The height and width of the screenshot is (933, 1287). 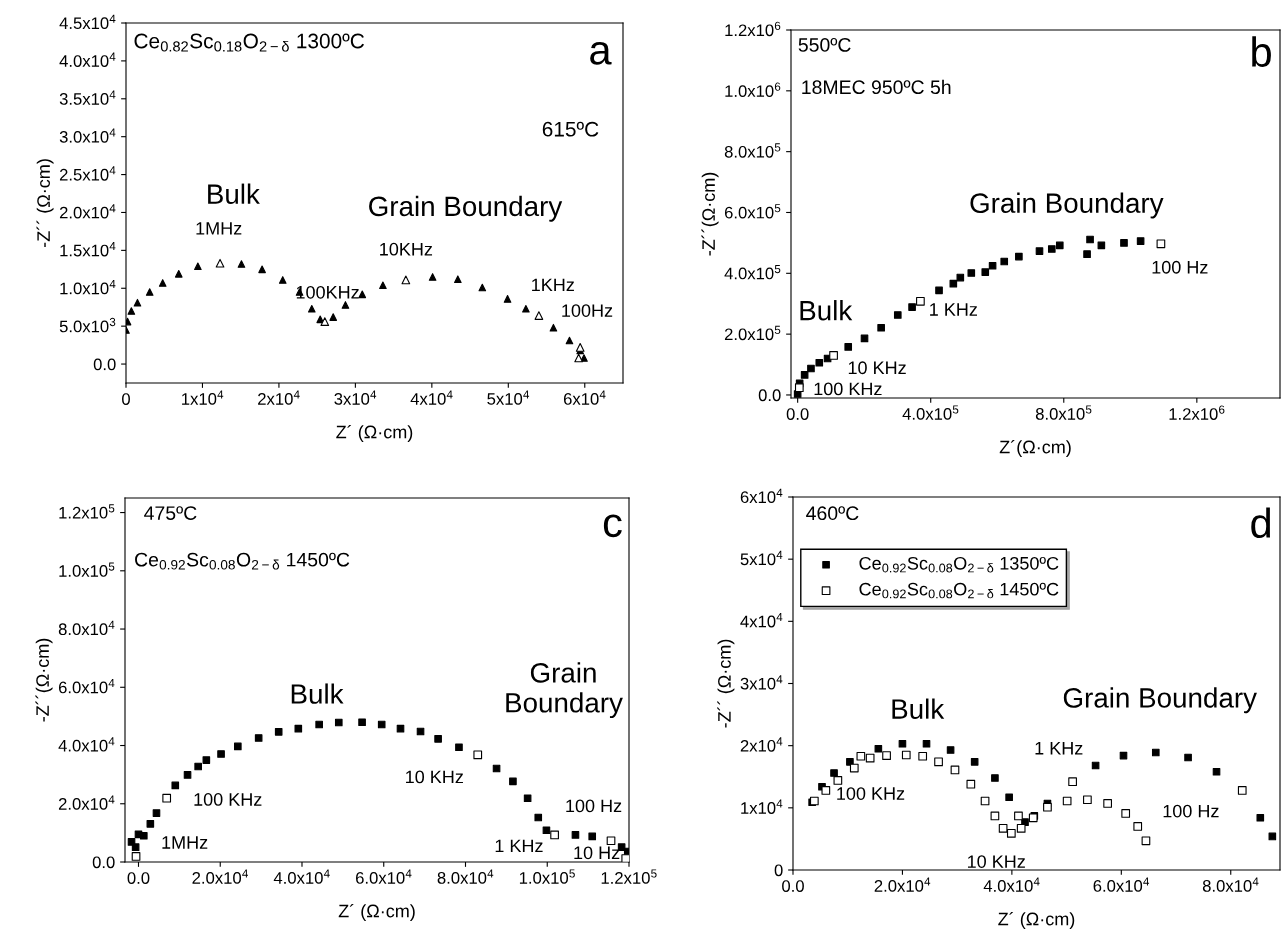 I want to click on y-tick-label: 3.5x10$^{4}$, so click(x=87, y=97).